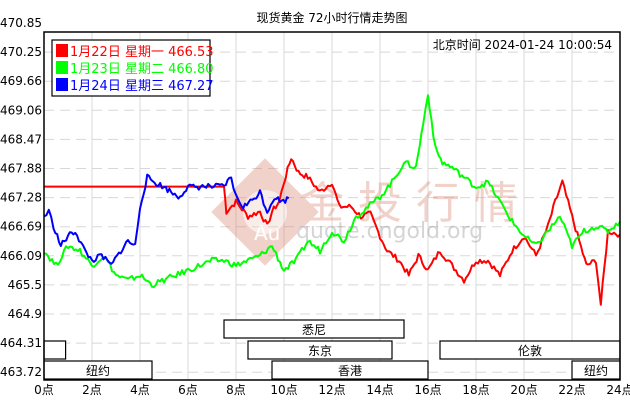 The image size is (630, 400). I want to click on y-tick-label: 467.28, so click(21, 198).